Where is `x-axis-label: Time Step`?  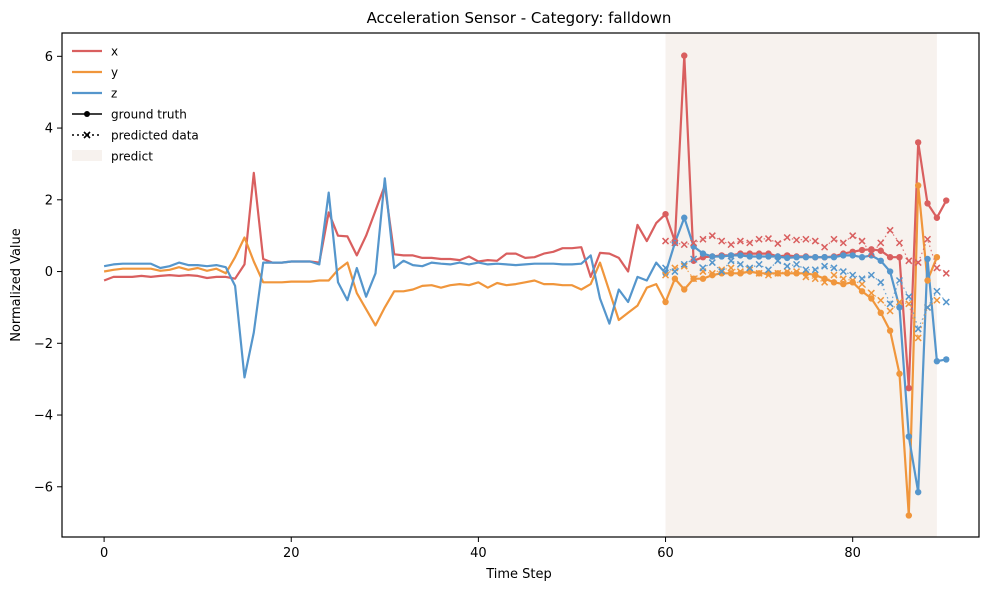 x-axis-label: Time Step is located at coordinates (518, 574).